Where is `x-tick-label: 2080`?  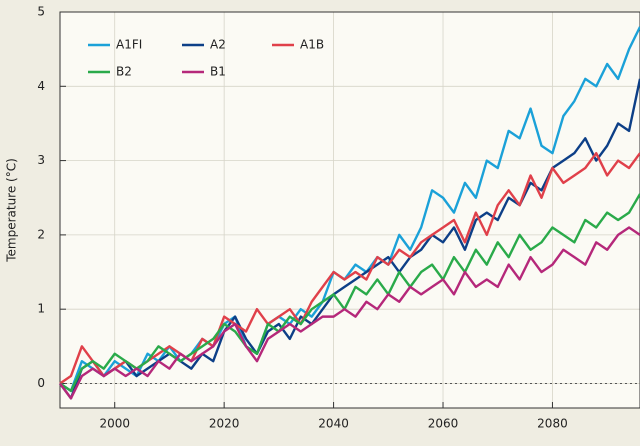 x-tick-label: 2080 is located at coordinates (552, 424).